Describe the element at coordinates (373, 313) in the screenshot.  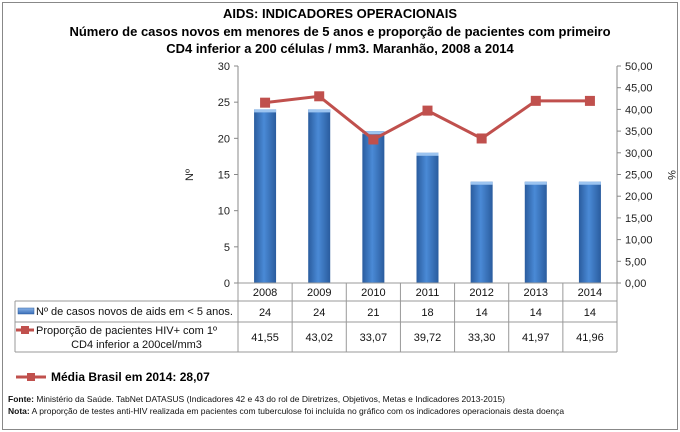
I see `bar-value-label: 21` at that location.